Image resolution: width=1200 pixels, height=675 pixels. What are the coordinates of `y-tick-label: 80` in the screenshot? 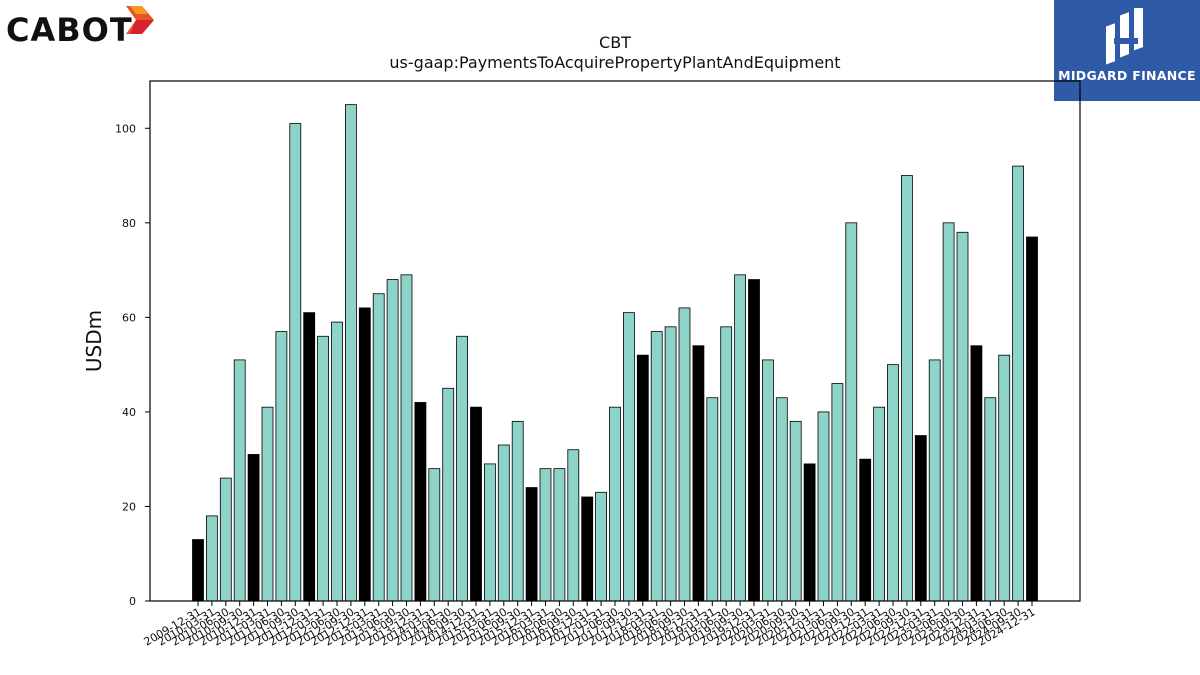 It's located at (129, 223).